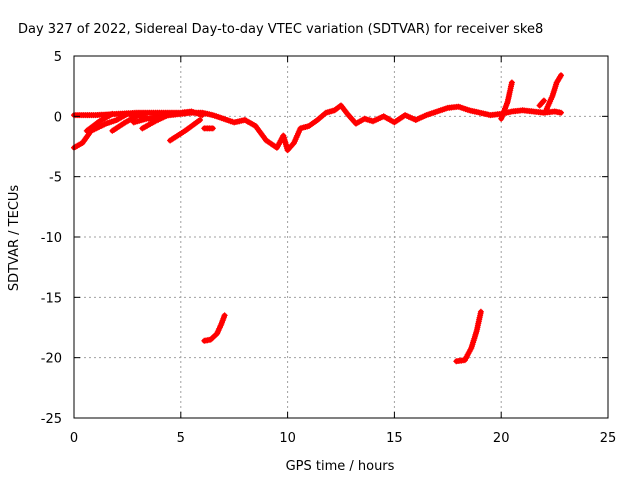 Image resolution: width=640 pixels, height=480 pixels. Describe the element at coordinates (287, 438) in the screenshot. I see `x-tick-label: 10` at that location.